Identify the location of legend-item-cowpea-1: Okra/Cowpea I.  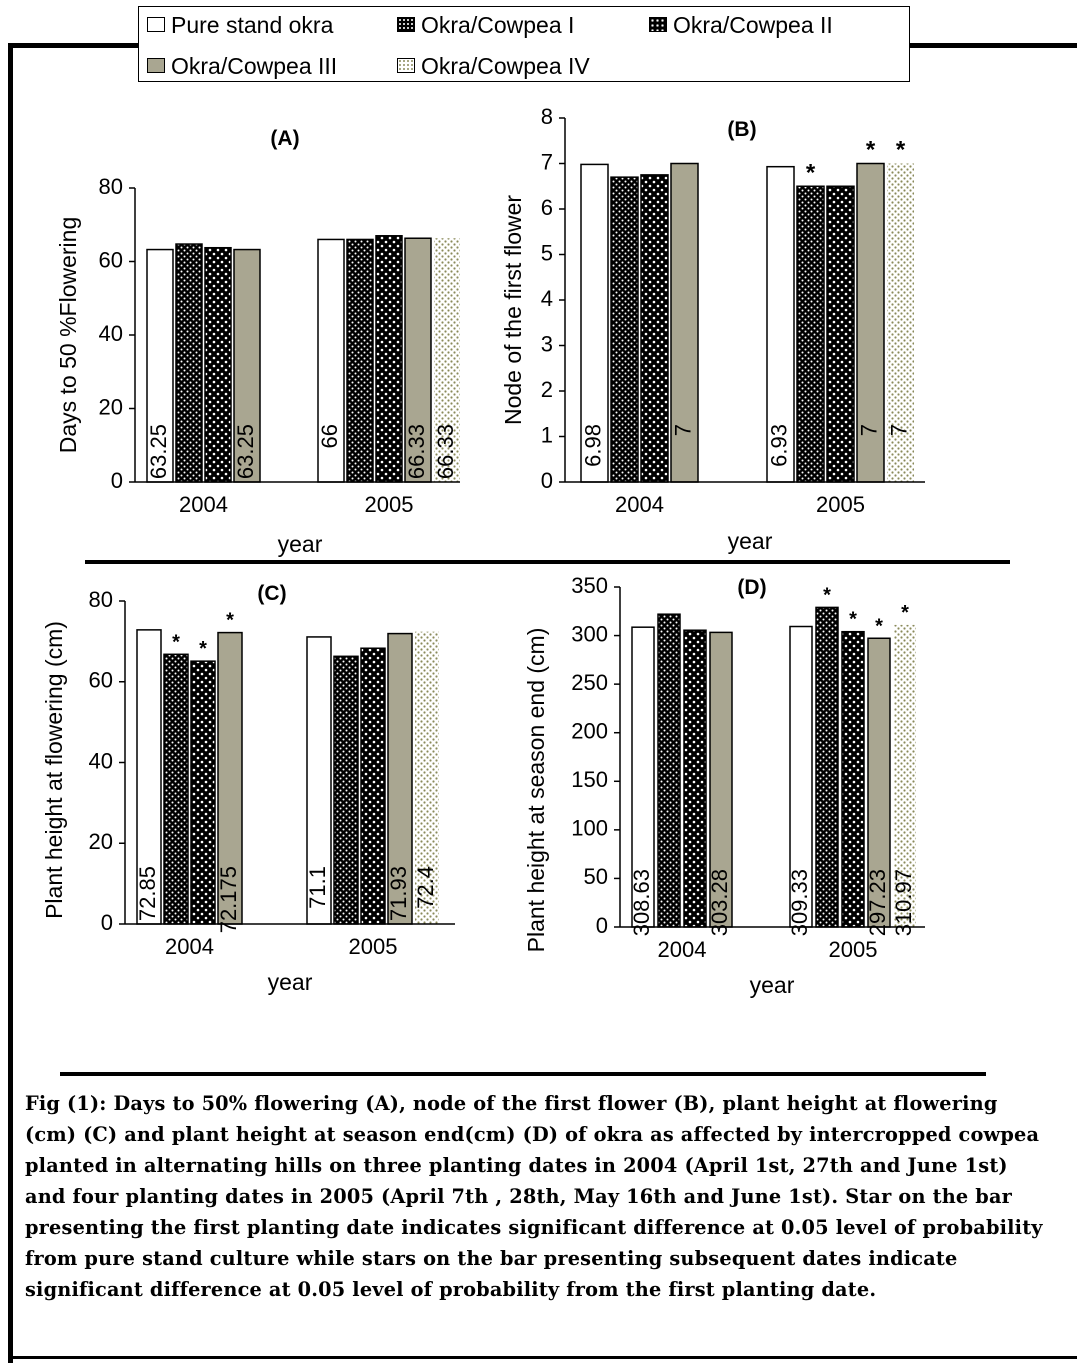
(485, 25).